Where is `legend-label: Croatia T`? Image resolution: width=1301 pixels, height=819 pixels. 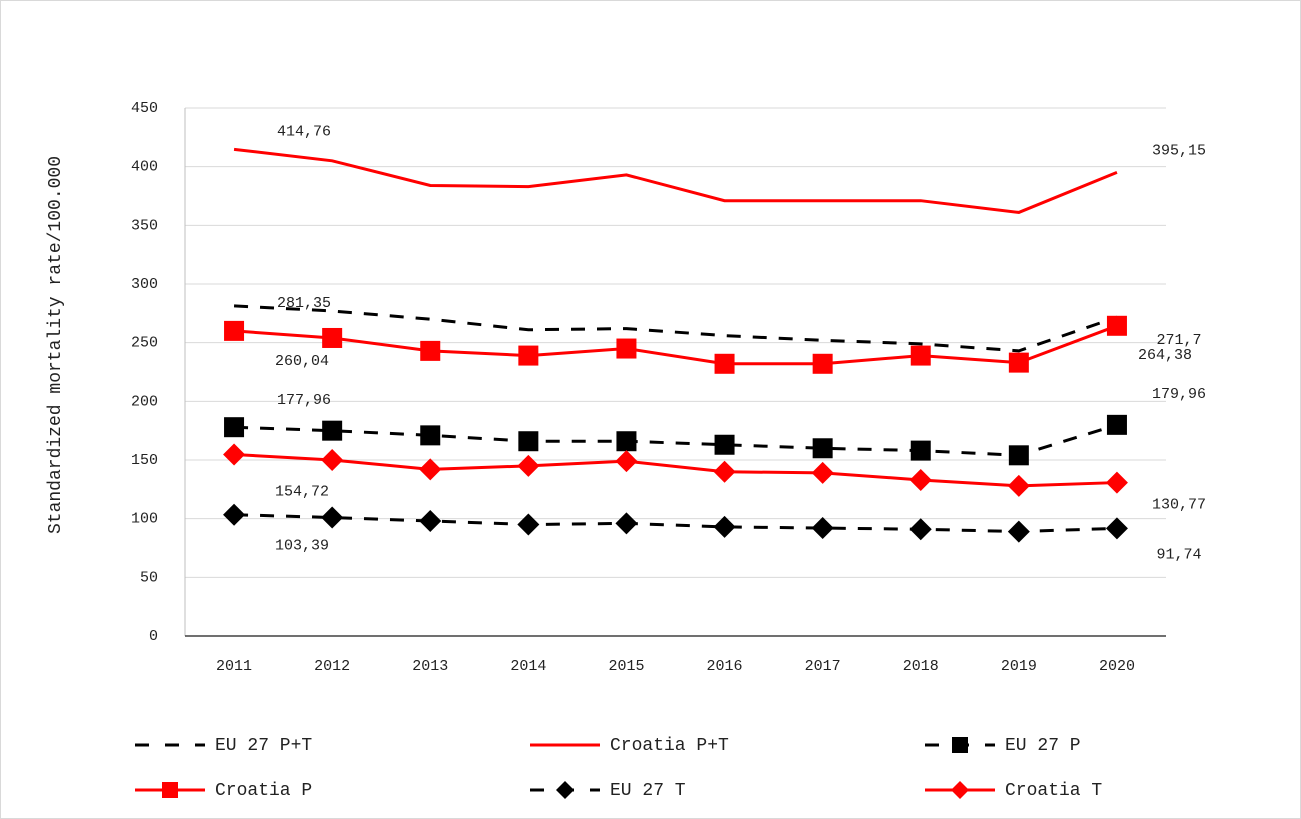
legend-label: Croatia T is located at coordinates (1053, 791).